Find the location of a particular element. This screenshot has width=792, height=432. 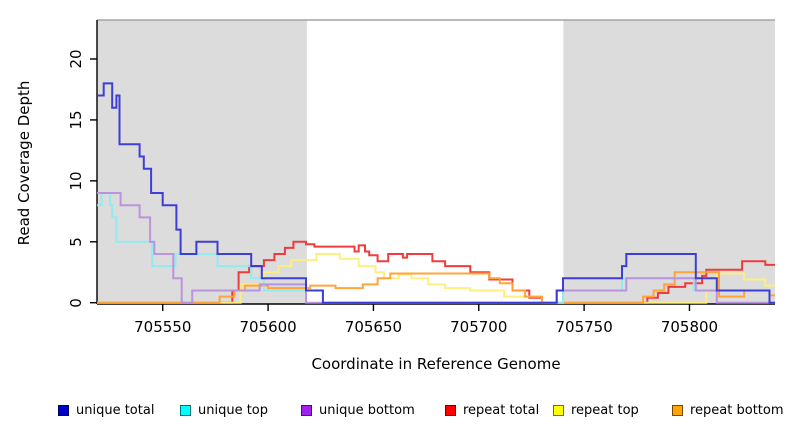

x-tick-label: 705800 is located at coordinates (689, 327).